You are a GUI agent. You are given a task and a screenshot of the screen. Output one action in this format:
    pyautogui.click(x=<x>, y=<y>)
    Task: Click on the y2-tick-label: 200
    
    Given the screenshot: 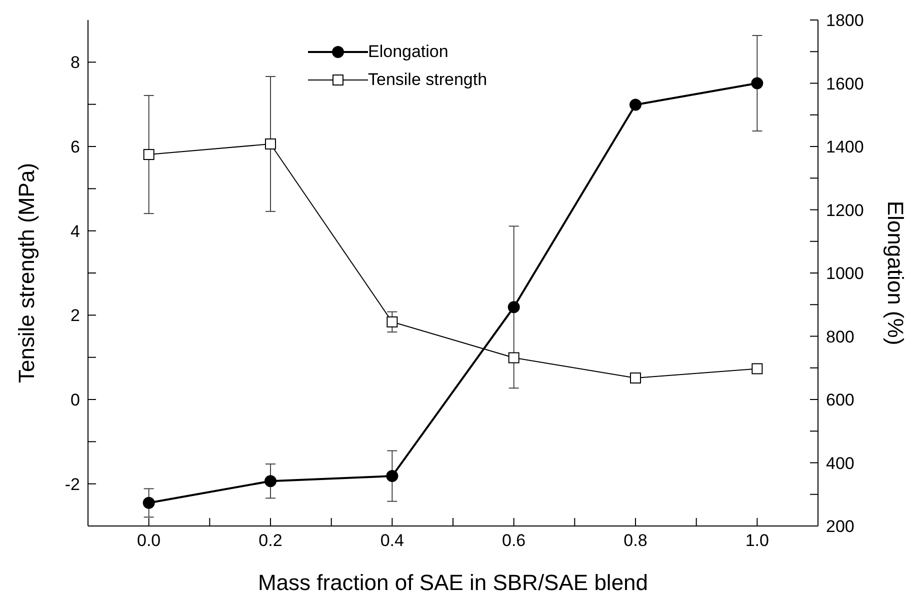 What is the action you would take?
    pyautogui.click(x=840, y=526)
    